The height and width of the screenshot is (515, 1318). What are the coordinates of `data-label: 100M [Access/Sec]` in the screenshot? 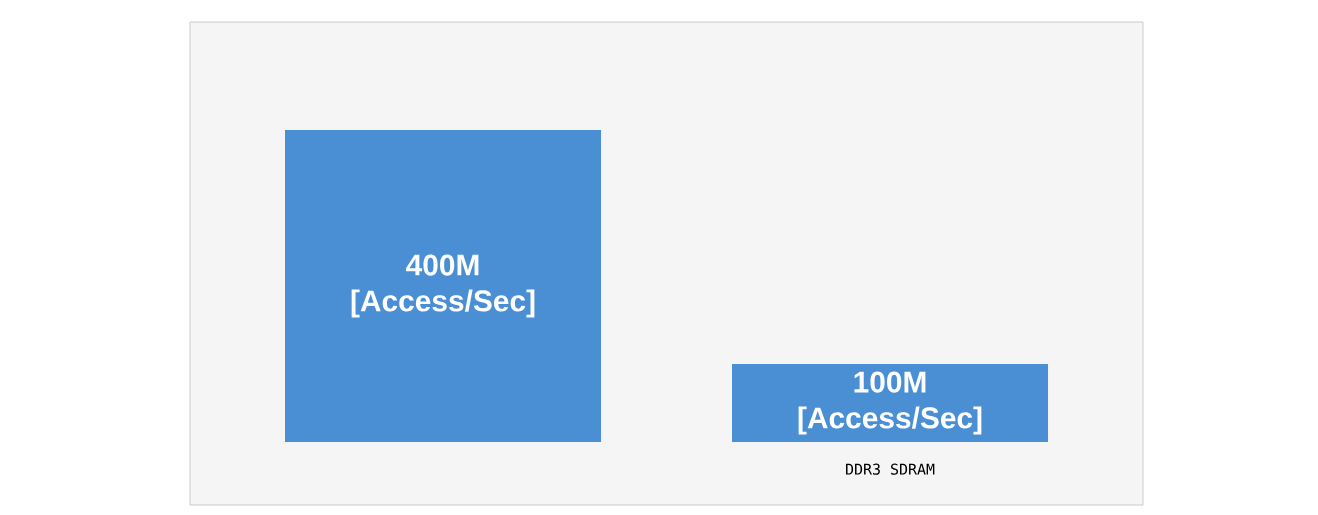 It's located at (890, 403).